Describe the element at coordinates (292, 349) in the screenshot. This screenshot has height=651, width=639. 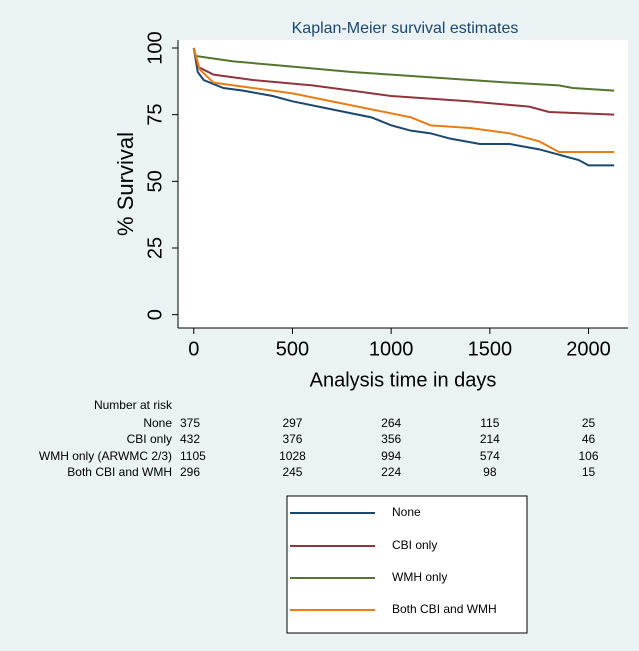
I see `x-tick-label: 500` at that location.